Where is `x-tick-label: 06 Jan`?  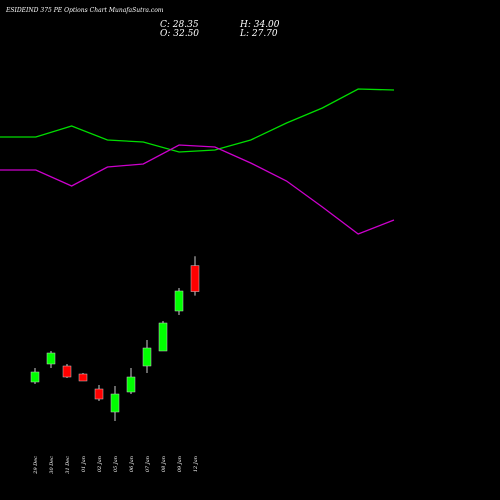
x-tick-label: 06 Jan is located at coordinates (132, 464).